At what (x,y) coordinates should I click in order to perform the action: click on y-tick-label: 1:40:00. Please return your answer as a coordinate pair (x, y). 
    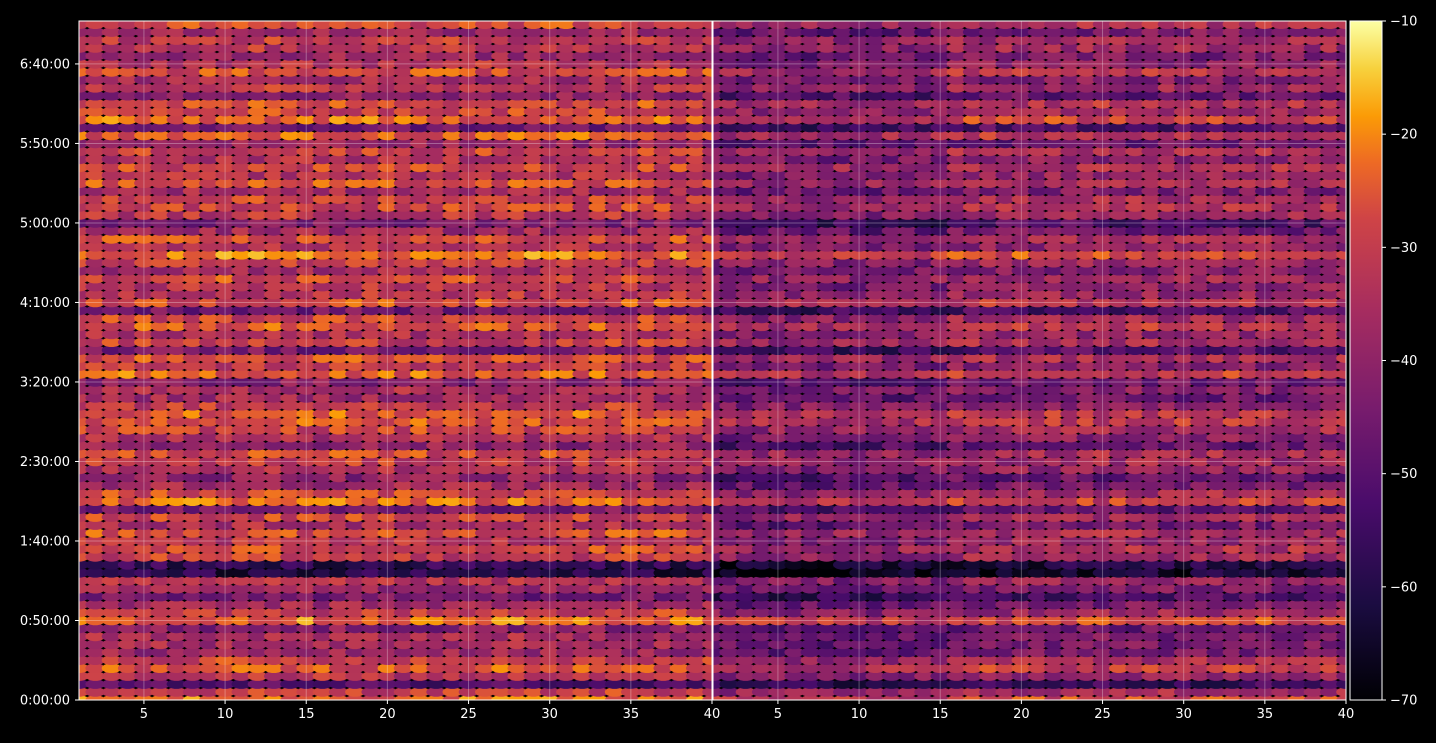
    Looking at the image, I should click on (45, 541).